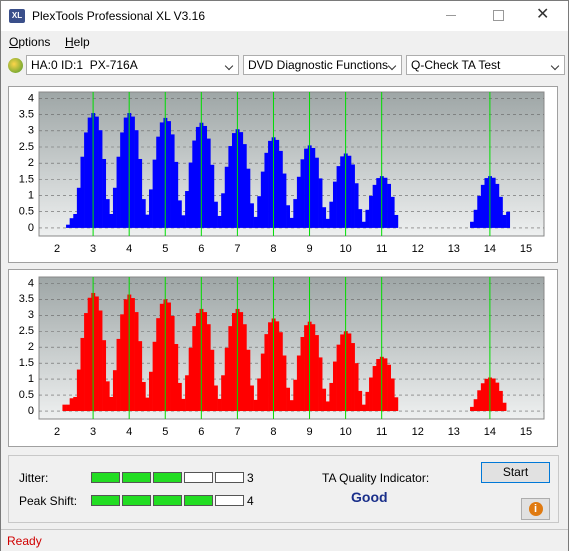 The image size is (569, 551). Describe the element at coordinates (418, 432) in the screenshot. I see `x-tick-label: 12` at that location.